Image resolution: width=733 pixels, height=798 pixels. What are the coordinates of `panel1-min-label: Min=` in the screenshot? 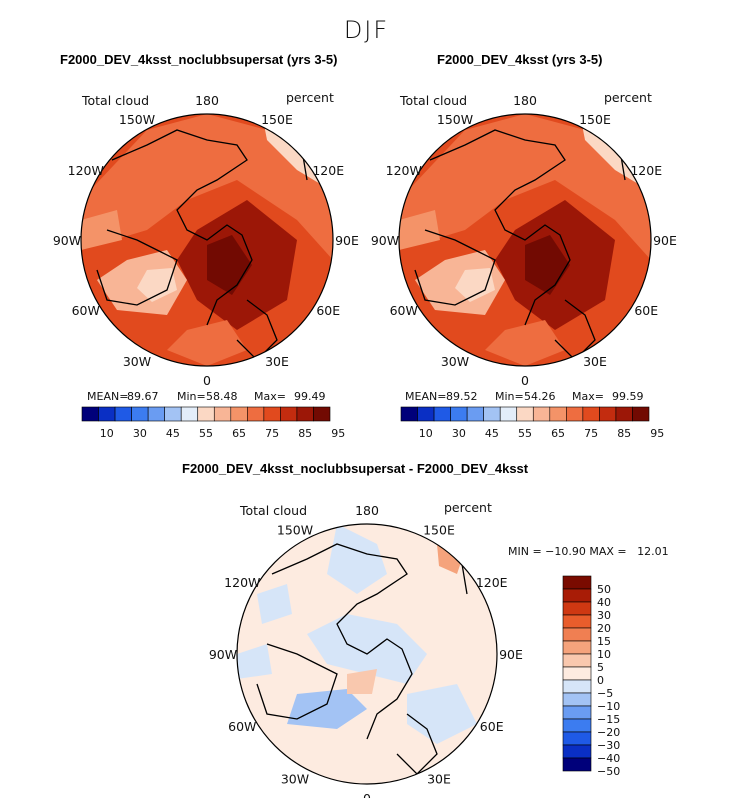 It's located at (191, 396).